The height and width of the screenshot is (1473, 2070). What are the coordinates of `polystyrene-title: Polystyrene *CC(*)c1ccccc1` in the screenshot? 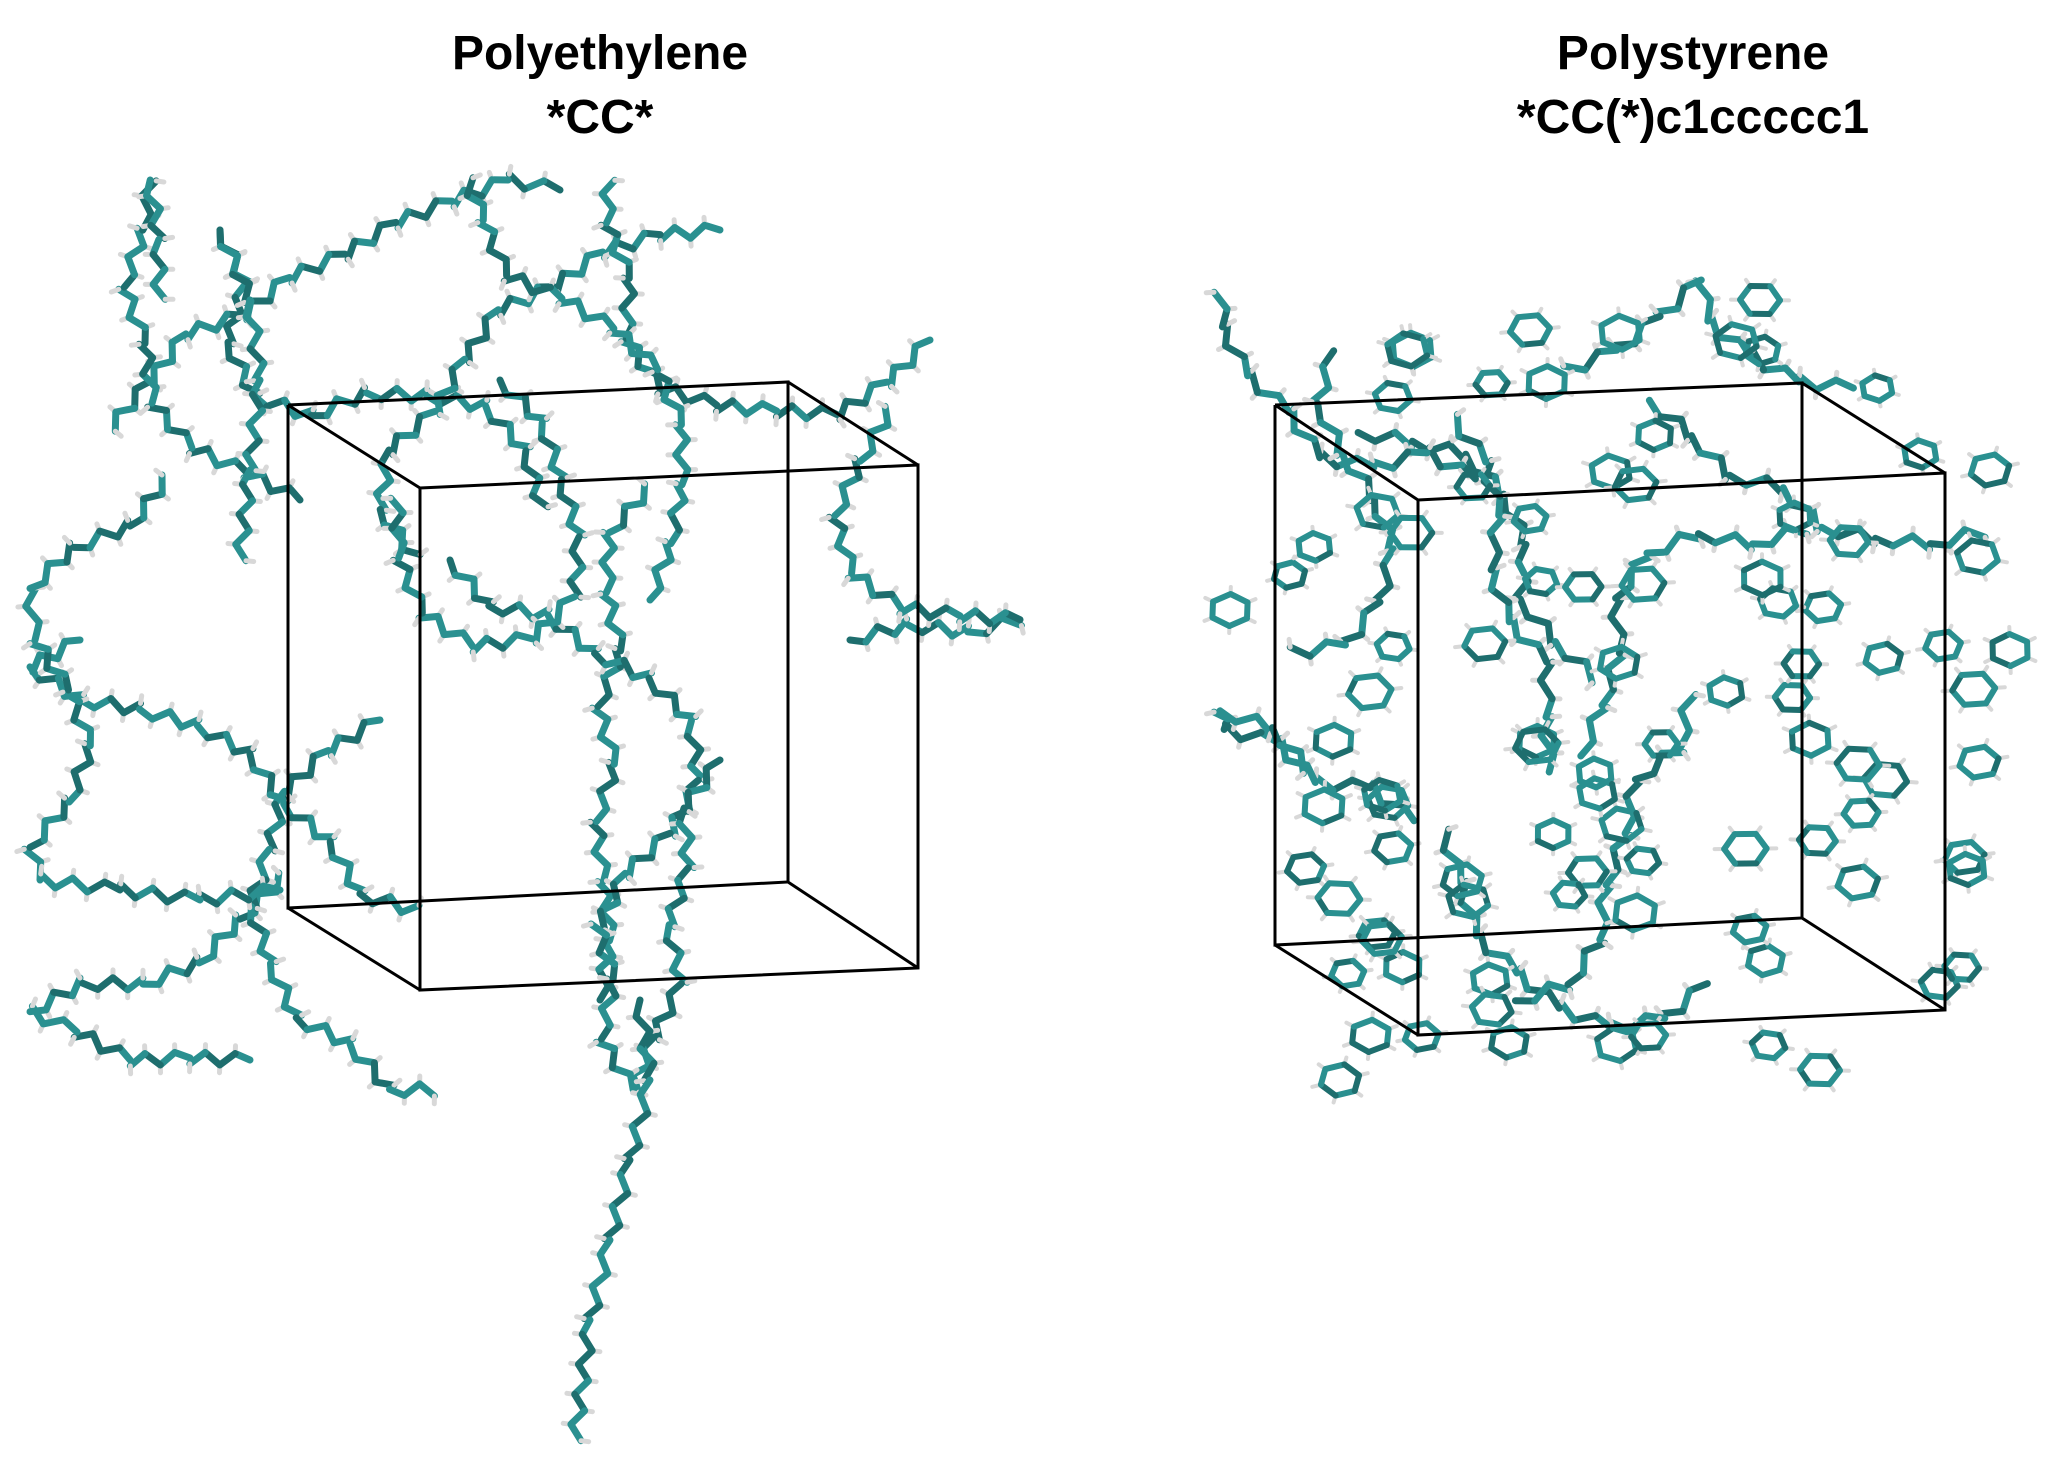 It's located at (1693, 86).